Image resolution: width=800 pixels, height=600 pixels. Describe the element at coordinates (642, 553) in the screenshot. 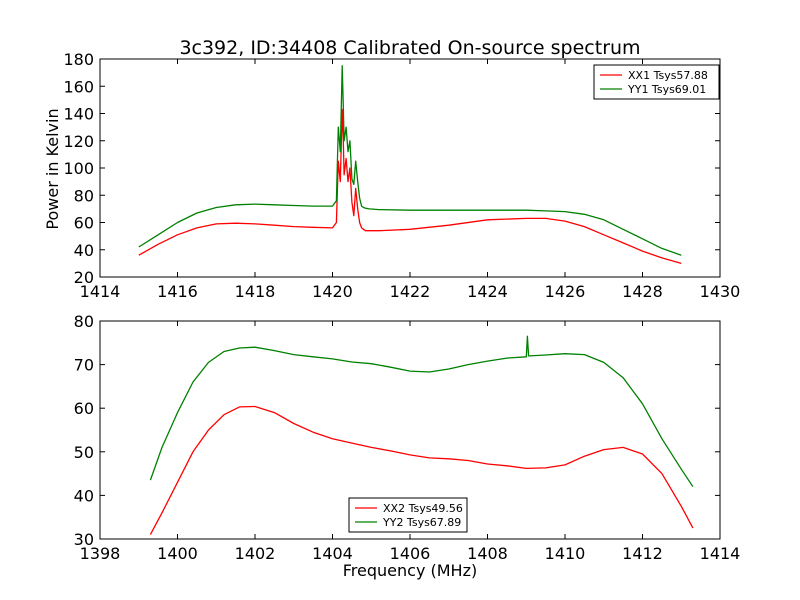

I see `x-tick-label: 1412` at that location.